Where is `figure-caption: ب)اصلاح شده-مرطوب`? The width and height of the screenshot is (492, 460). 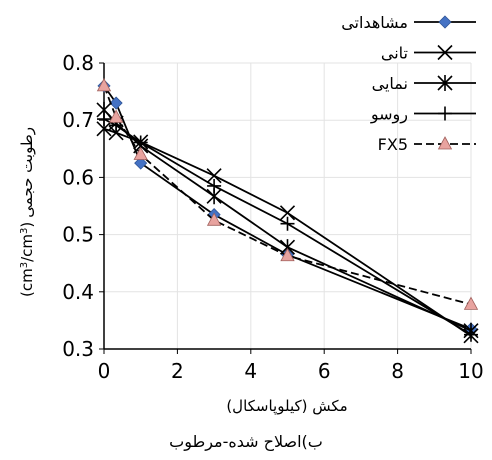
figure-caption: ب)اصلاح شده-مرطوب is located at coordinates (246, 442).